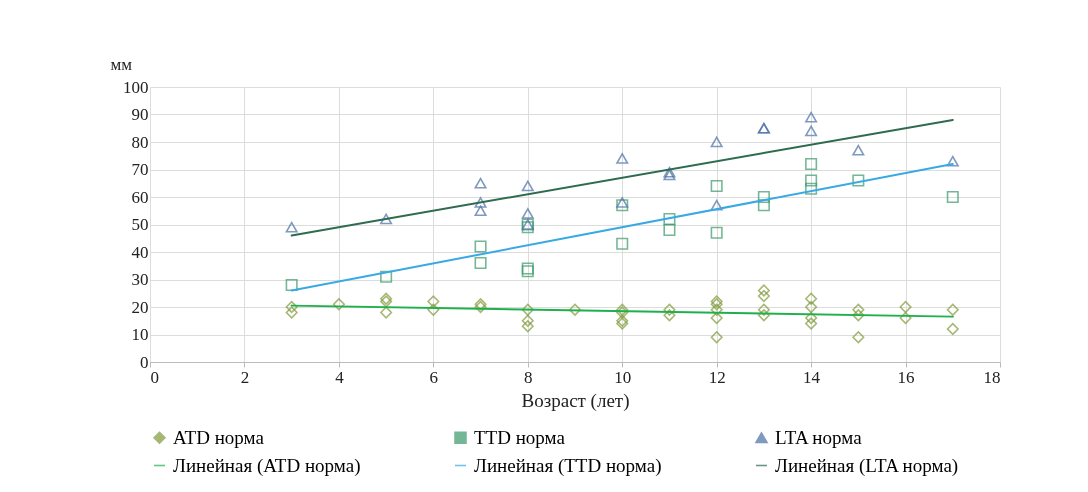 Image resolution: width=1088 pixels, height=492 pixels. What do you see at coordinates (140, 142) in the screenshot?
I see `y-tick-label: 80` at bounding box center [140, 142].